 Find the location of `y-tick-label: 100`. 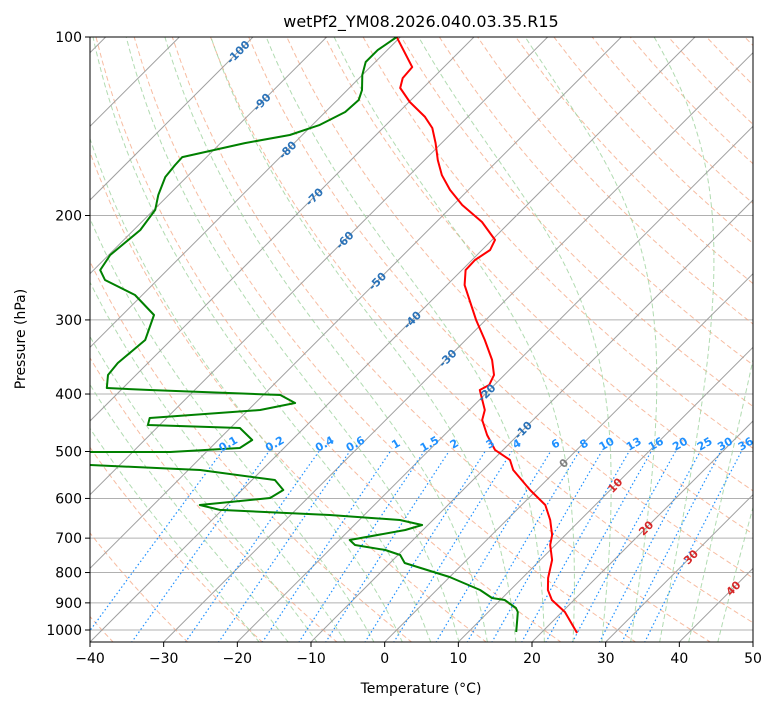

y-tick-label: 100 is located at coordinates (68, 38).